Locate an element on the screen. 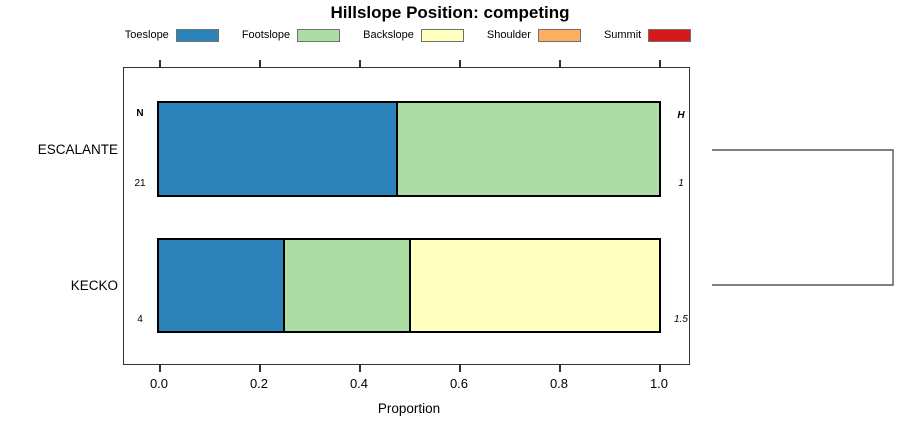 The height and width of the screenshot is (440, 900). legend-item: Footslope is located at coordinates (291, 35).